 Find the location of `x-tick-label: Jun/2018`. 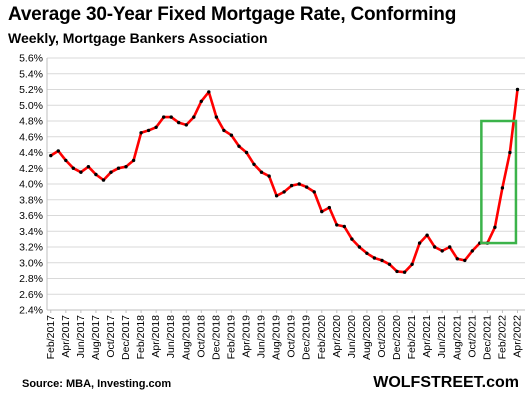

x-tick-label: Jun/2018 is located at coordinates (171, 336).